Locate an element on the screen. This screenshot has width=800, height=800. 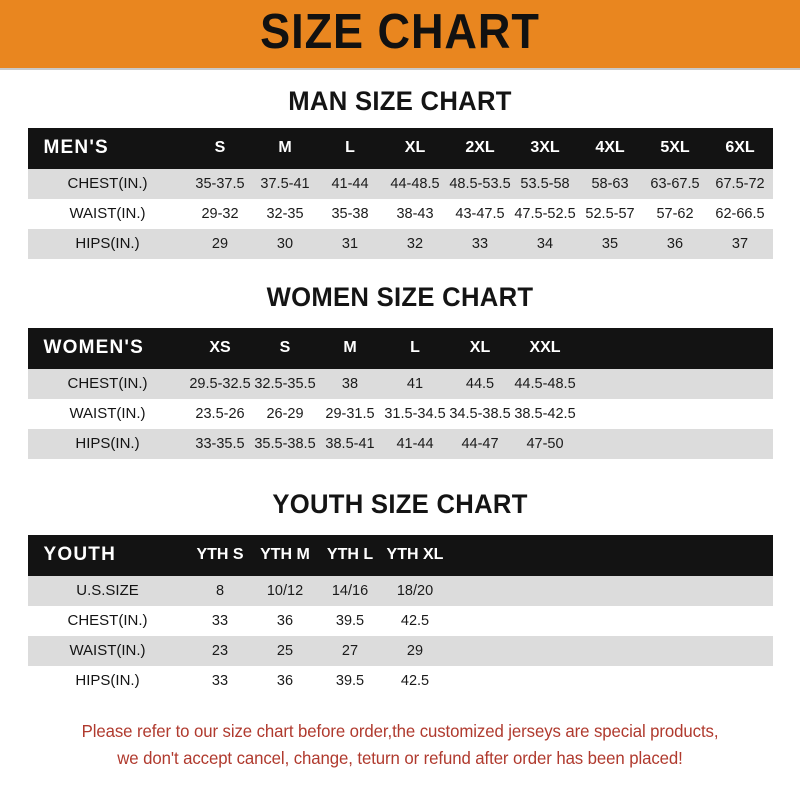
row-label-column-header: YOUTH is located at coordinates (79, 554).